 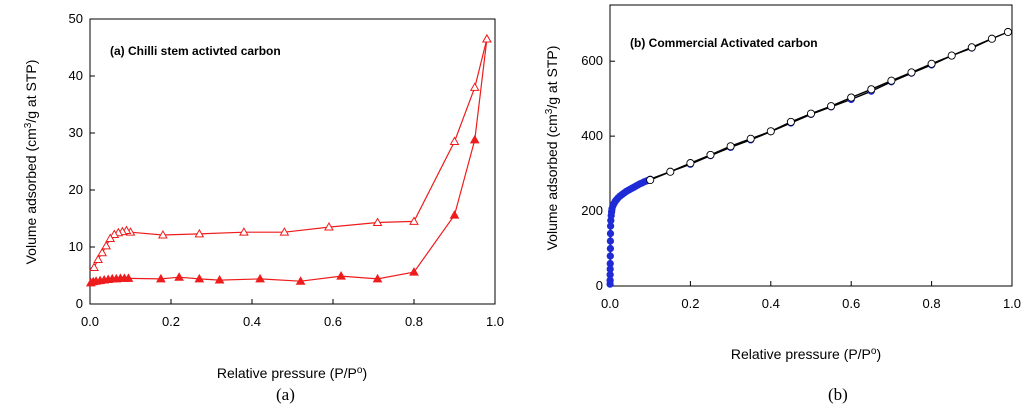 I want to click on x-tick-label-a: 1.0, so click(x=495, y=321).